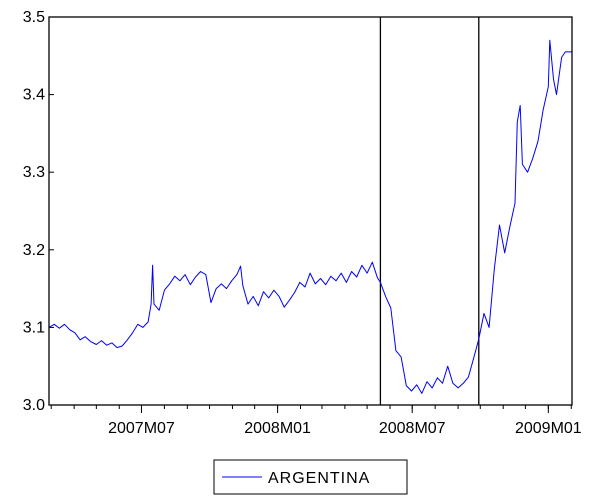  What do you see at coordinates (34, 172) in the screenshot?
I see `y-tick-label: 3.3` at bounding box center [34, 172].